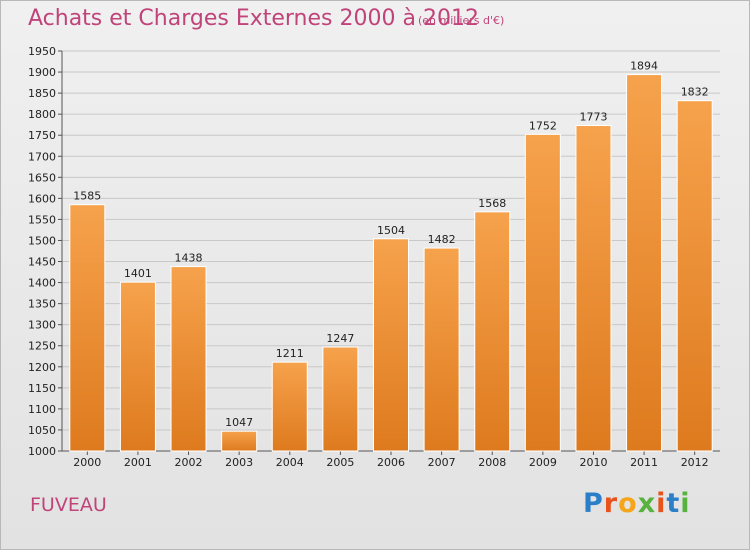 The width and height of the screenshot is (750, 550). Describe the element at coordinates (628, 503) in the screenshot. I see `logo-letter: o` at that location.